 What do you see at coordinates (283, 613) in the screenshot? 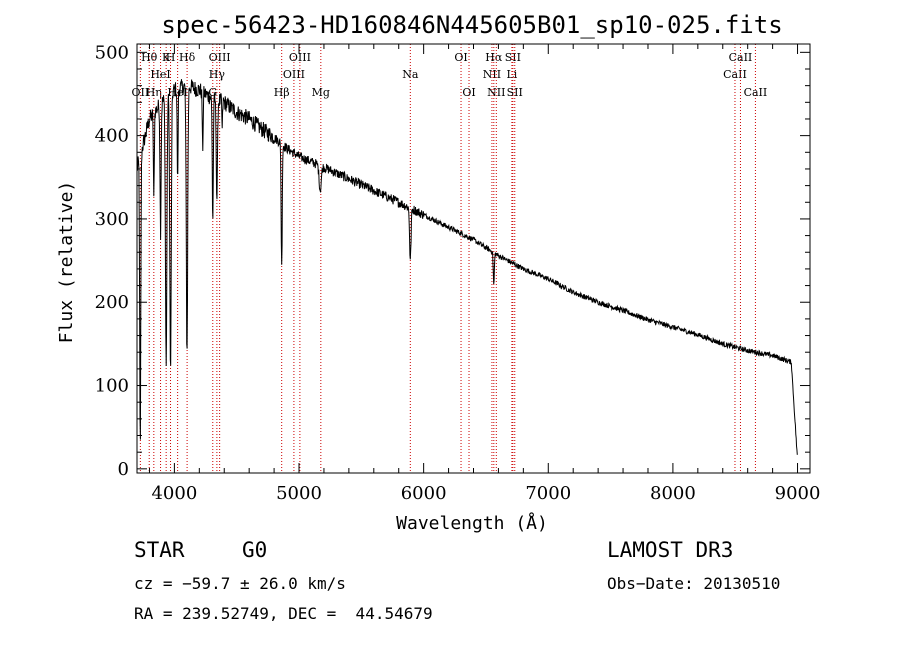
I see `coordinates: RA = 239.52749, DEC = 44.54679` at bounding box center [283, 613].